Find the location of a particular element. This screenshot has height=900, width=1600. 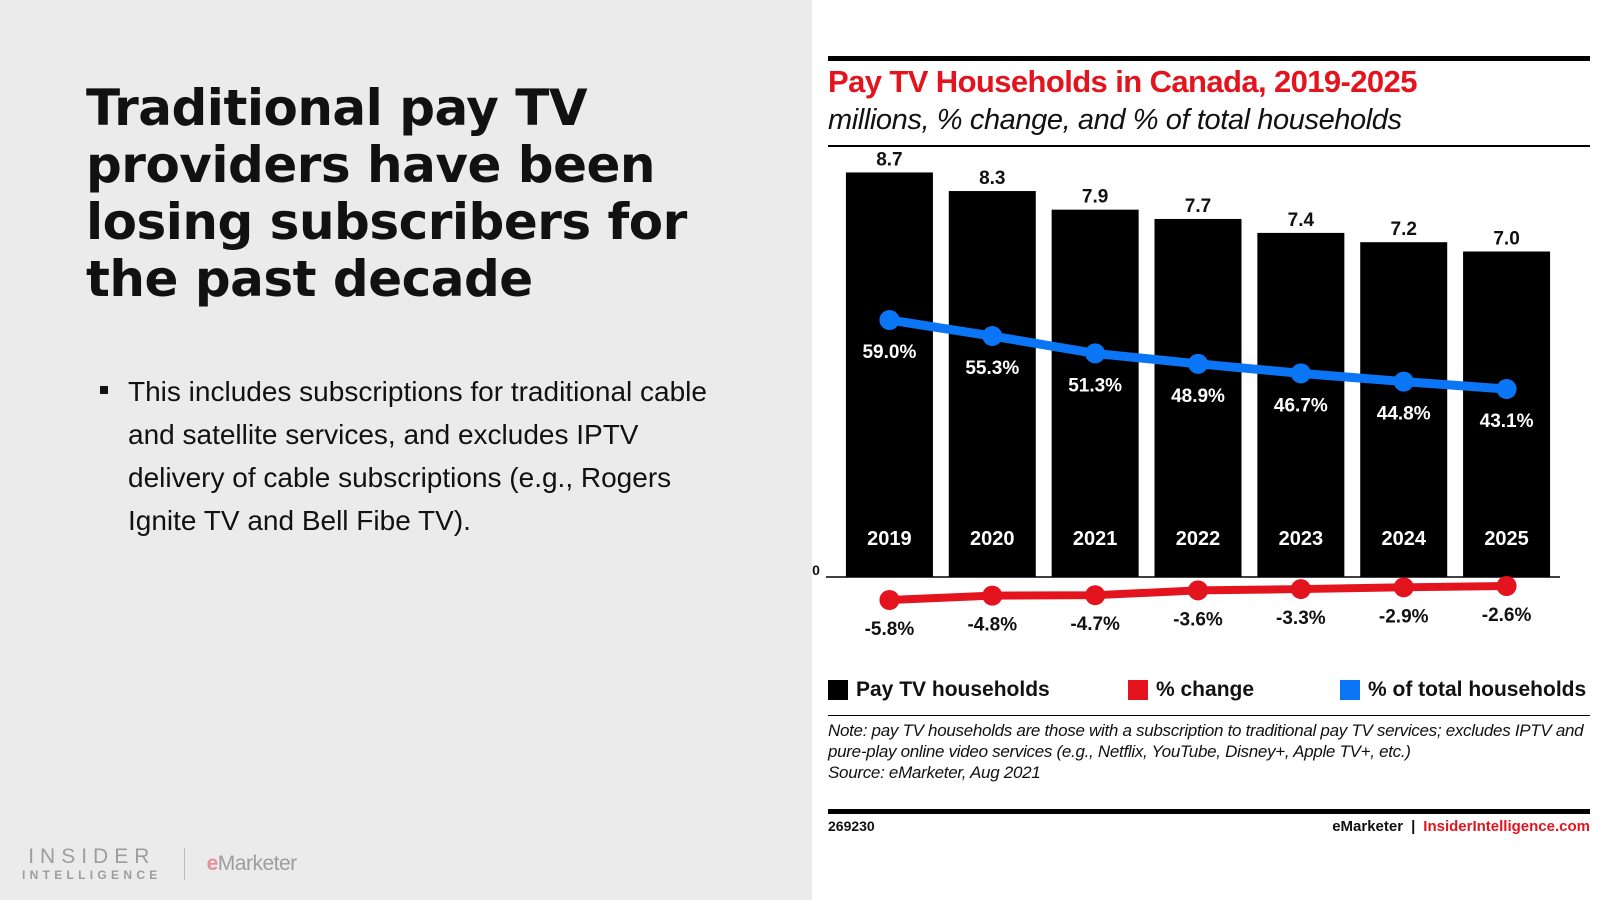

bar-pay-tv-2025 is located at coordinates (1507, 414).